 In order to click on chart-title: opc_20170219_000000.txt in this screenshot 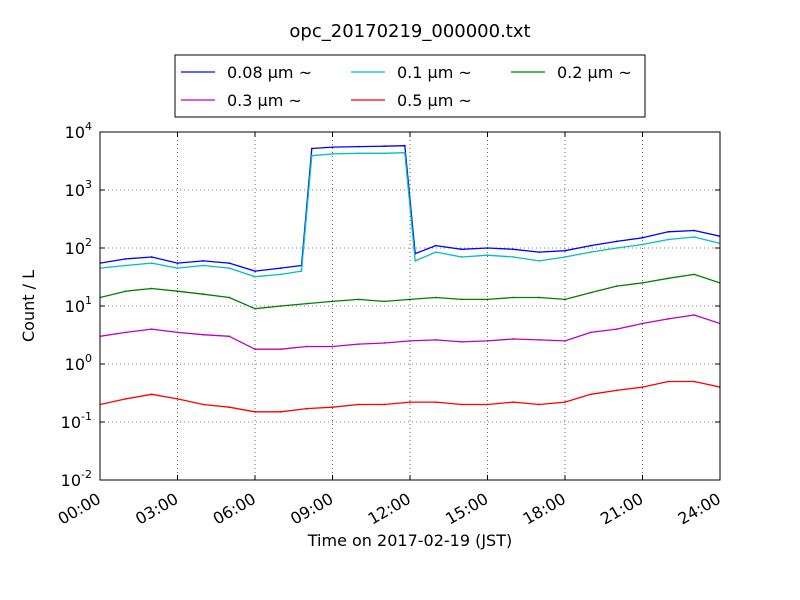, I will do `click(409, 31)`.